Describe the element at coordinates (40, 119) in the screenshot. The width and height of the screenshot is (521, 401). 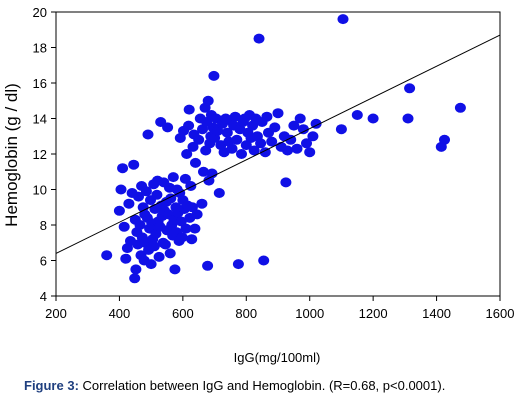
I see `y-tick-label: 14` at that location.